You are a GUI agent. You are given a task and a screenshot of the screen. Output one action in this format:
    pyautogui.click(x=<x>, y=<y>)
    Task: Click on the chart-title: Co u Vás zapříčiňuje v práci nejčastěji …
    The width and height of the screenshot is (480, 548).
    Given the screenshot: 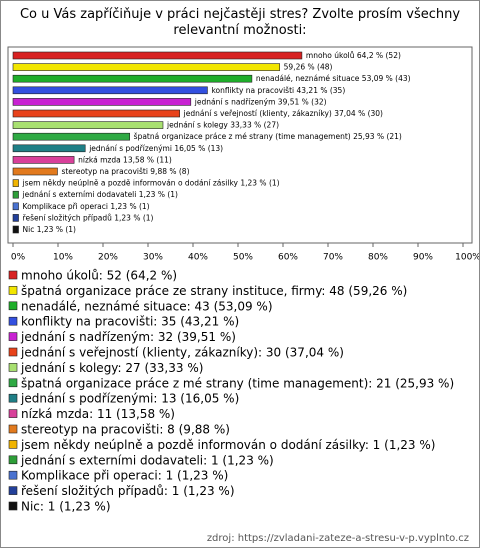 What is the action you would take?
    pyautogui.click(x=240, y=22)
    